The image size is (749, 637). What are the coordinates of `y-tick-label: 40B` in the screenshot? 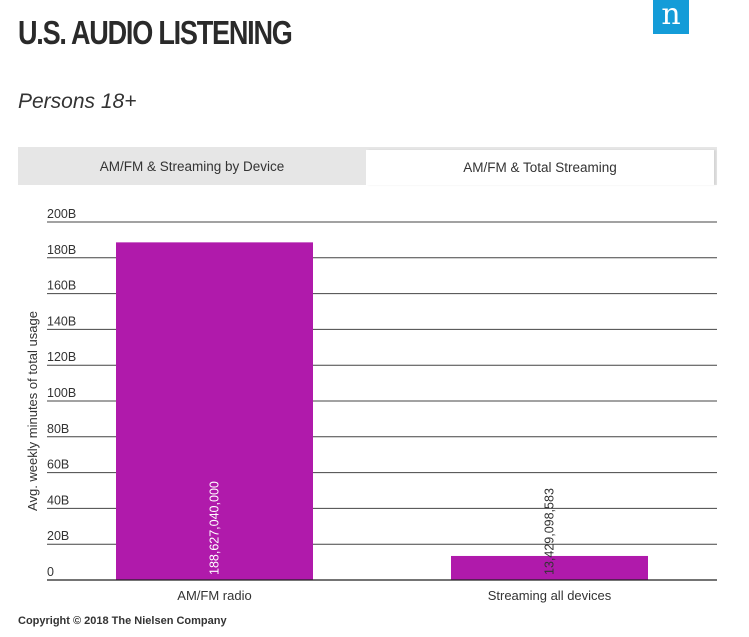 It's located at (58, 500).